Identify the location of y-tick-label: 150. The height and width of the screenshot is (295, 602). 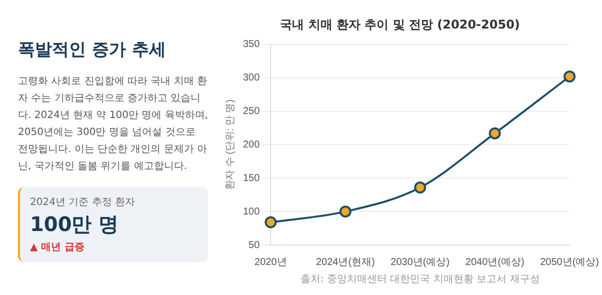
(251, 178).